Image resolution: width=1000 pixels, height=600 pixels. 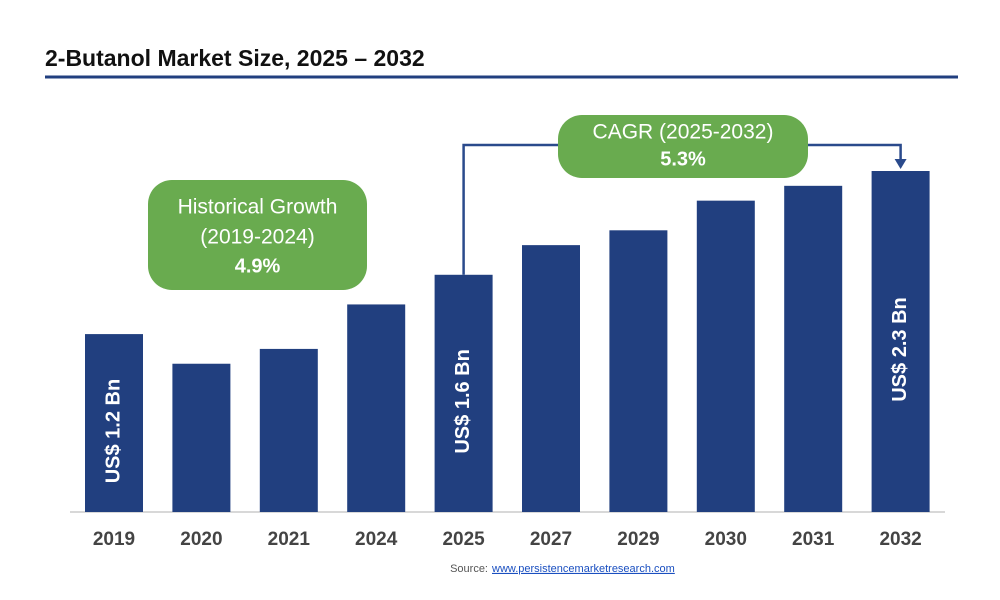 I want to click on x-tick-label: 2029, so click(x=638, y=539).